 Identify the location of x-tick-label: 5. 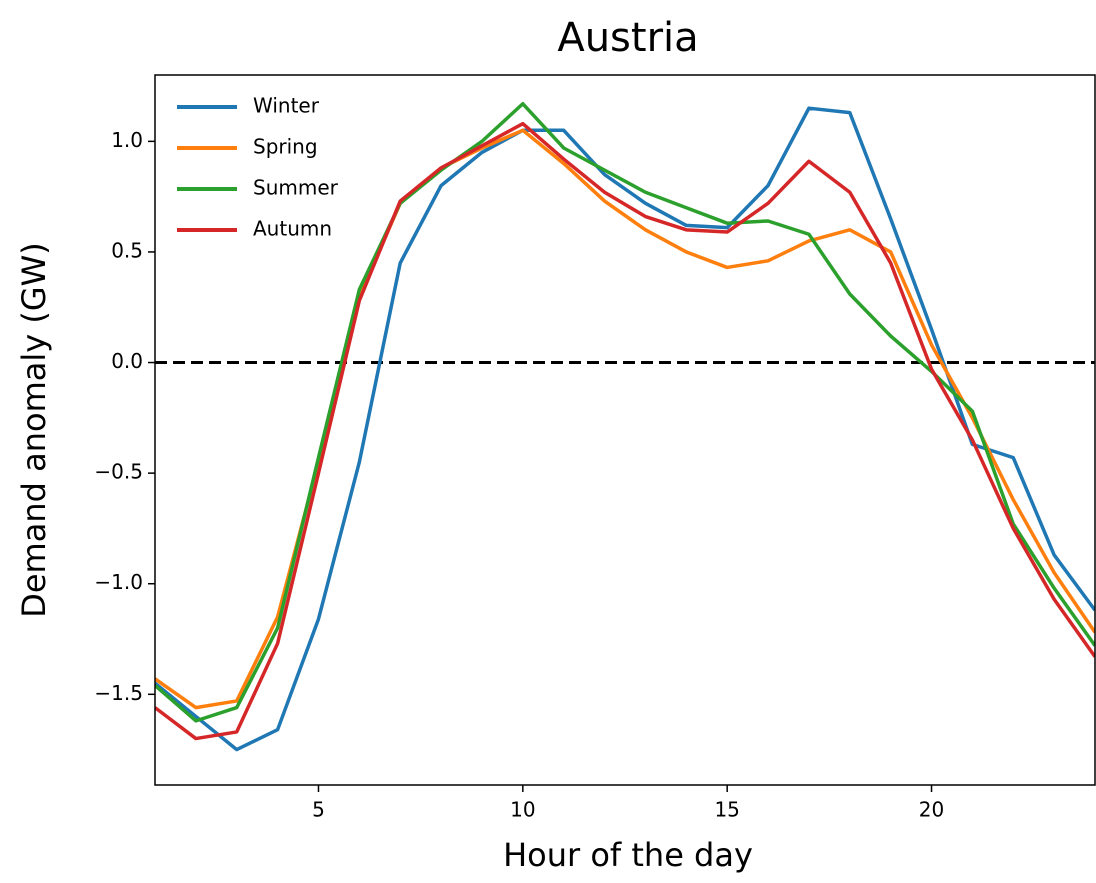
(318, 810).